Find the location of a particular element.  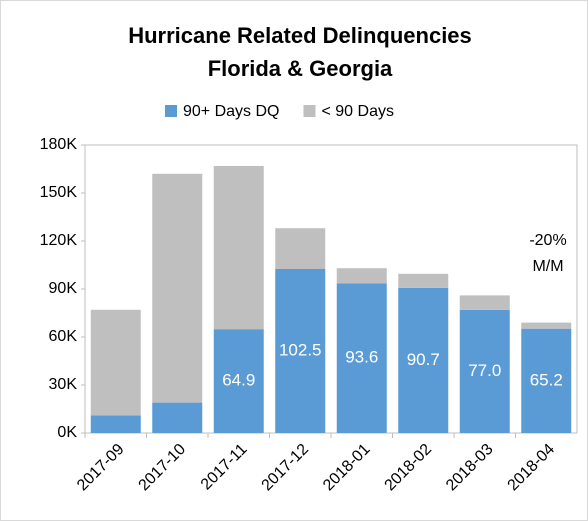

data-label: 65.2 is located at coordinates (546, 379).